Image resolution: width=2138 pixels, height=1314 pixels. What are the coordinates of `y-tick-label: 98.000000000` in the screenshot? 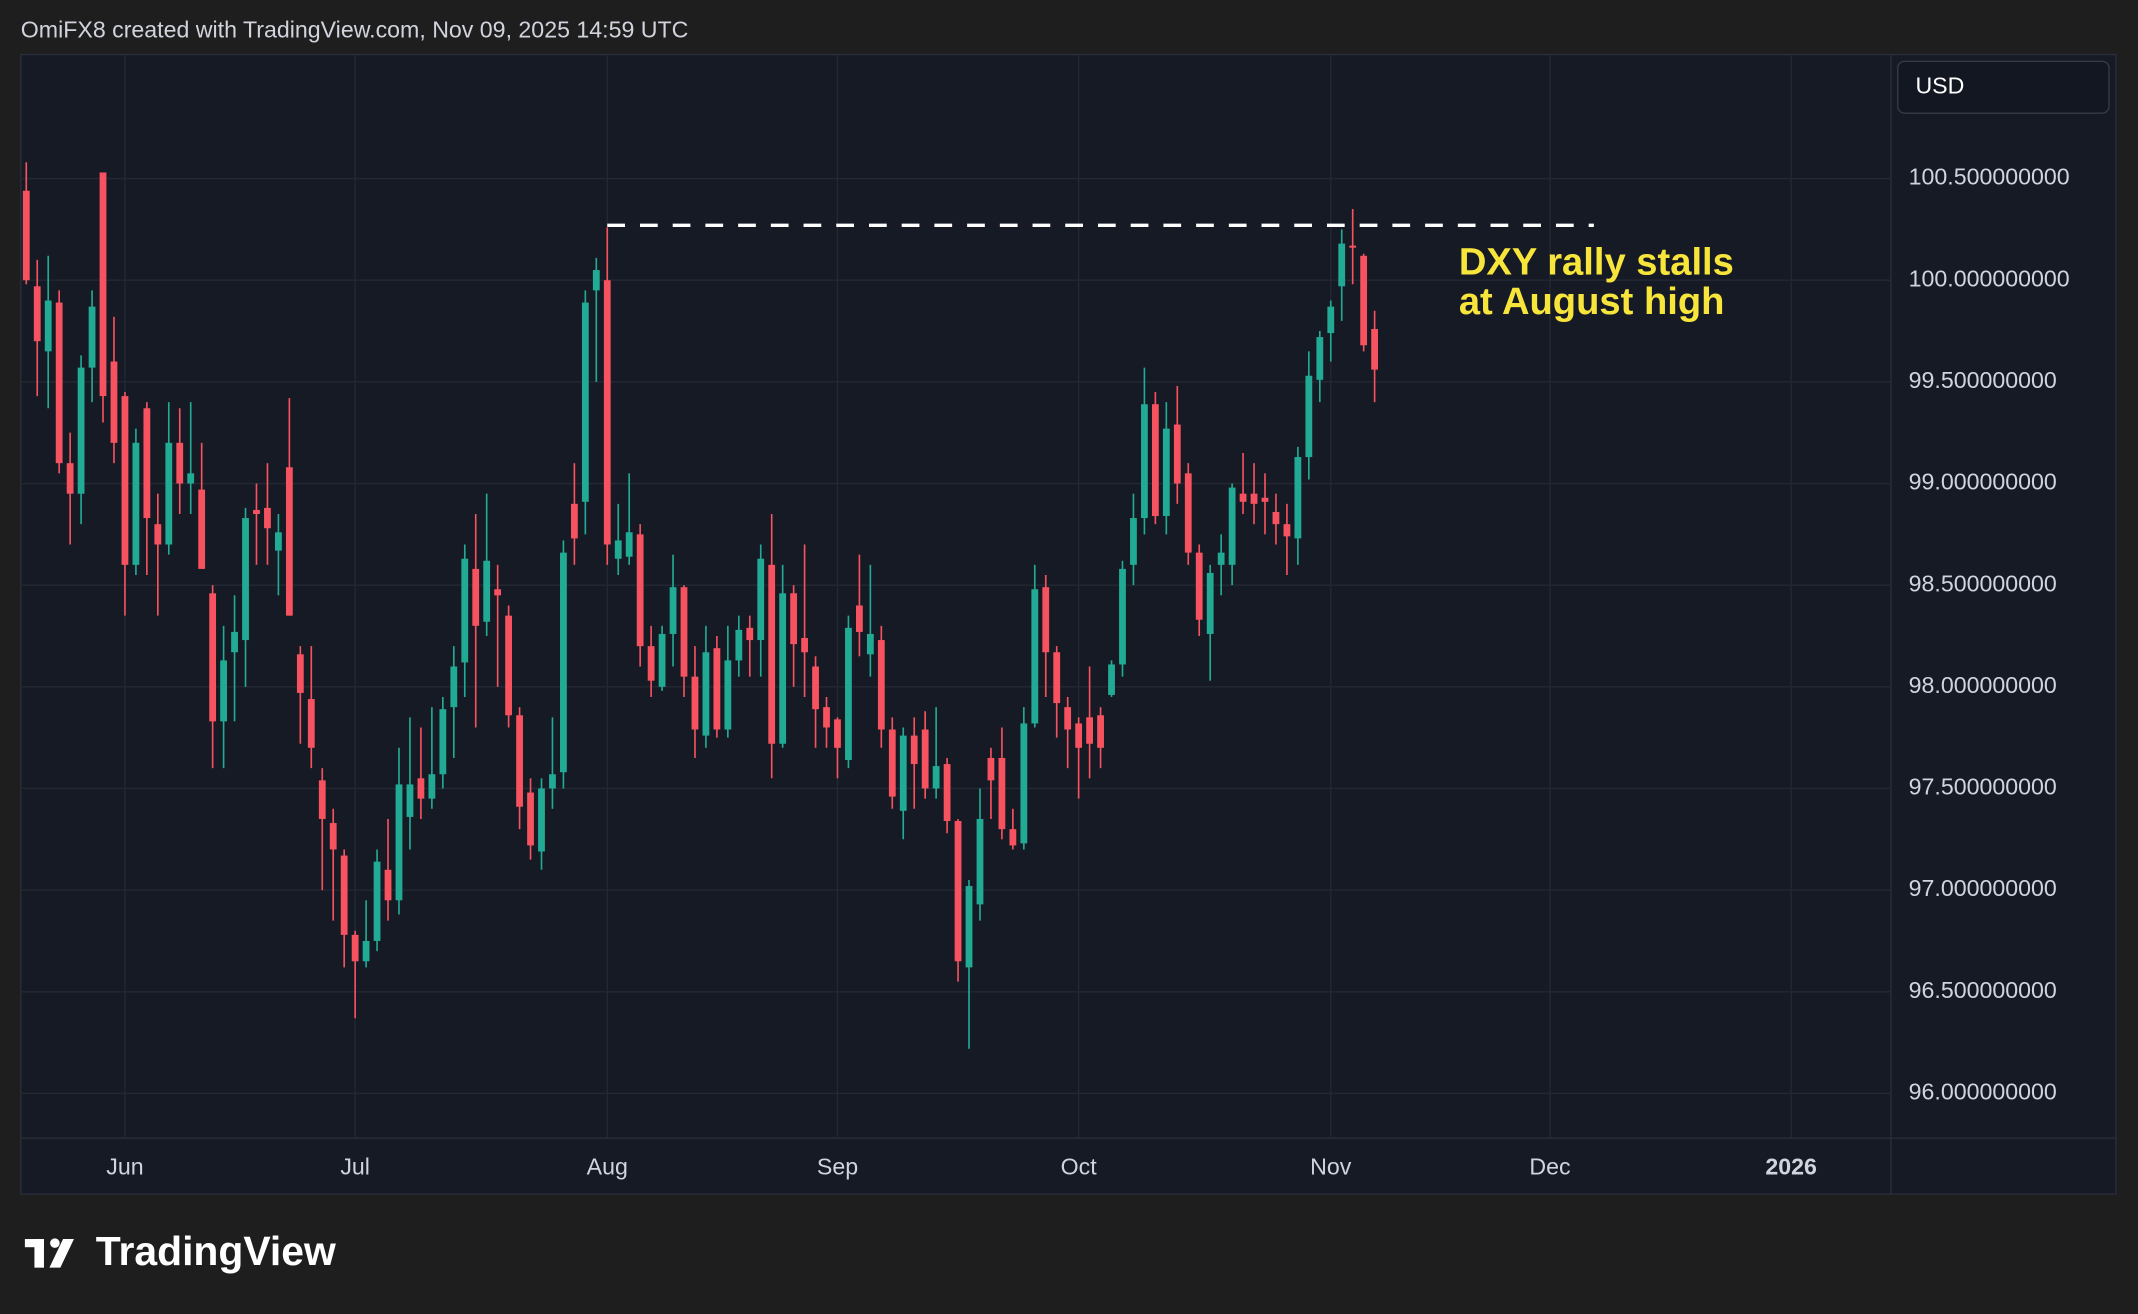 It's located at (1983, 685).